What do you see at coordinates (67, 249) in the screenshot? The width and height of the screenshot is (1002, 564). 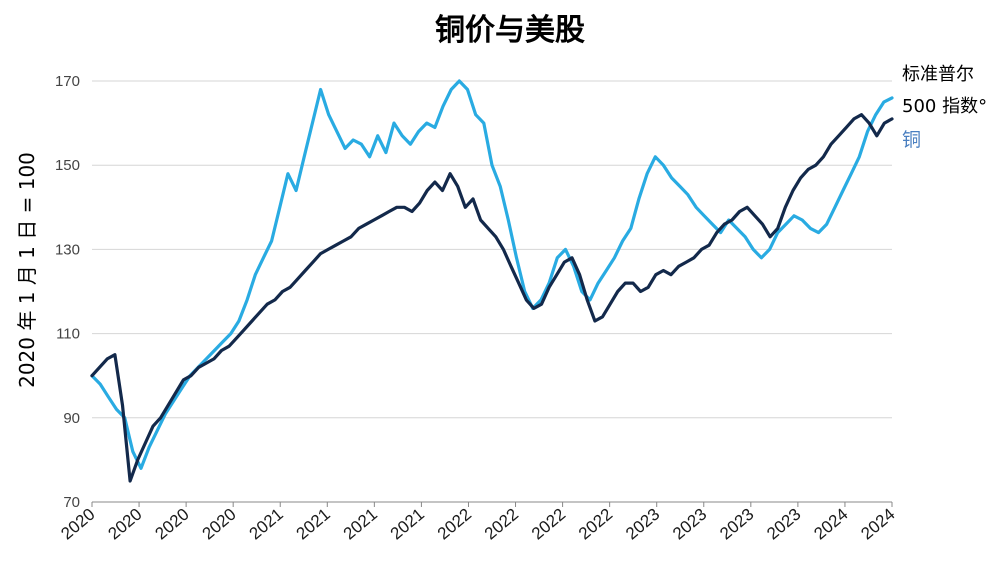 I see `y-tick-label: 130` at bounding box center [67, 249].